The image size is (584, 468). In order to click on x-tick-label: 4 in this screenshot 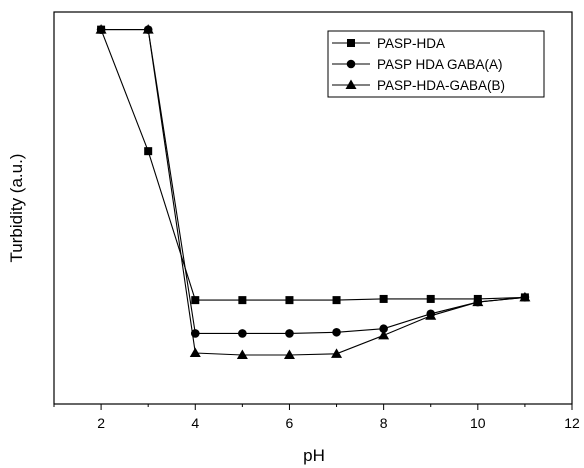, I will do `click(195, 423)`.